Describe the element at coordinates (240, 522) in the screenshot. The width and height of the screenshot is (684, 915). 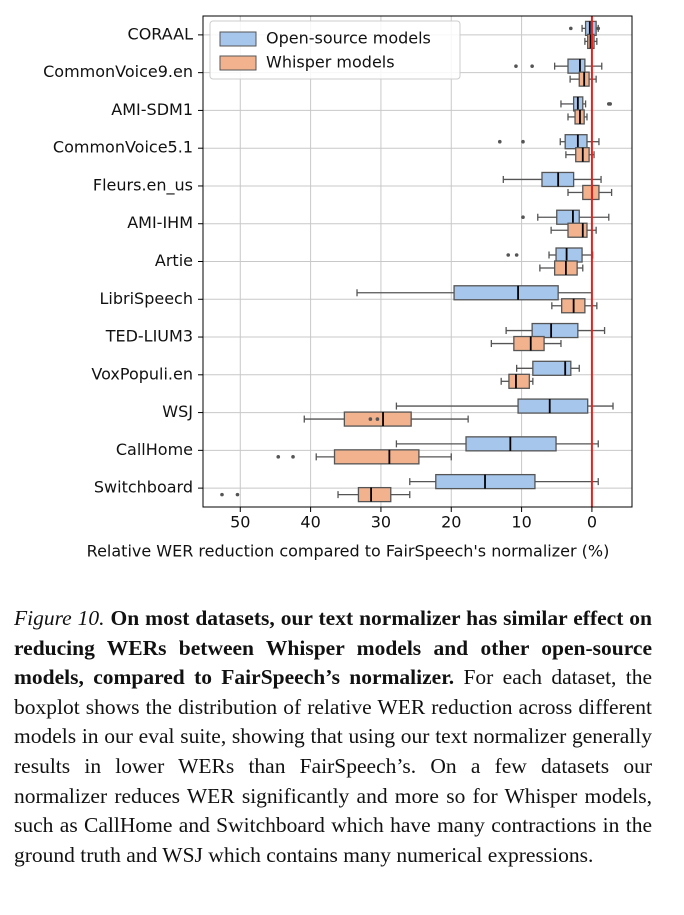
I see `x-tick-label: 50` at that location.